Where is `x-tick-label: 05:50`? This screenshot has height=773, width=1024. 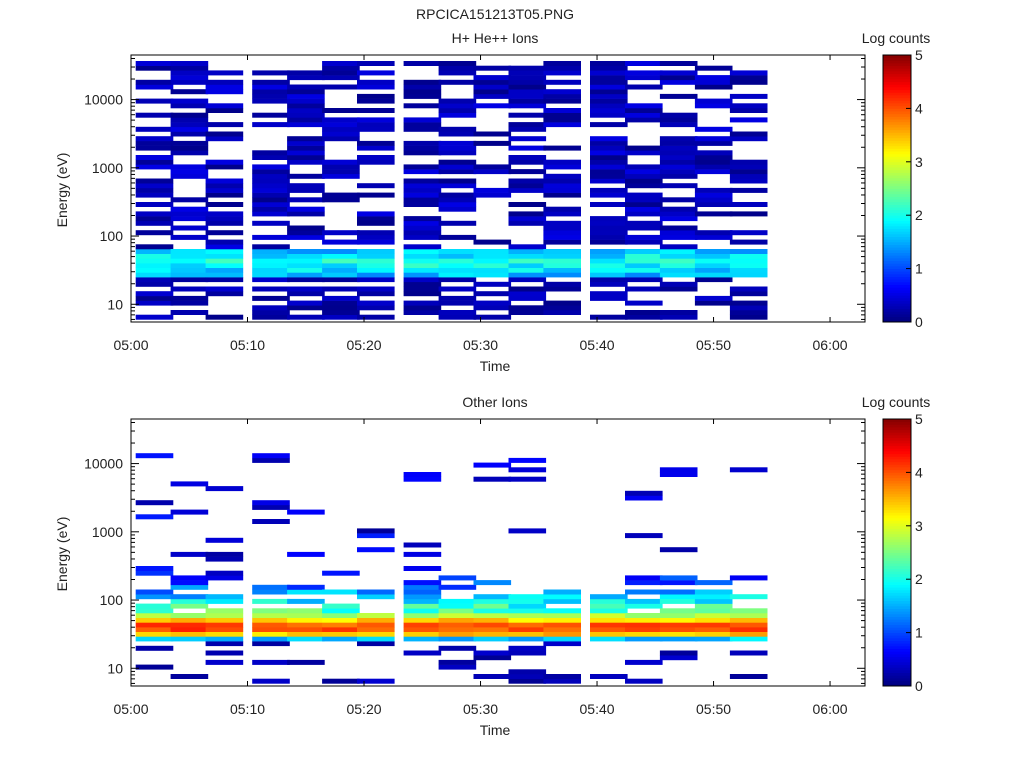
x-tick-label: 05:50 is located at coordinates (713, 345).